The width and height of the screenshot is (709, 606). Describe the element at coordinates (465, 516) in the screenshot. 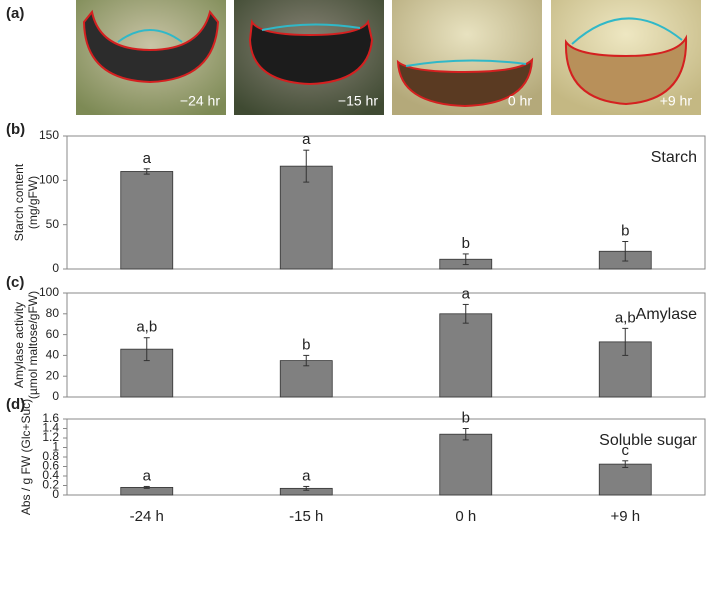

I see `x-tick-label: 0 h` at that location.